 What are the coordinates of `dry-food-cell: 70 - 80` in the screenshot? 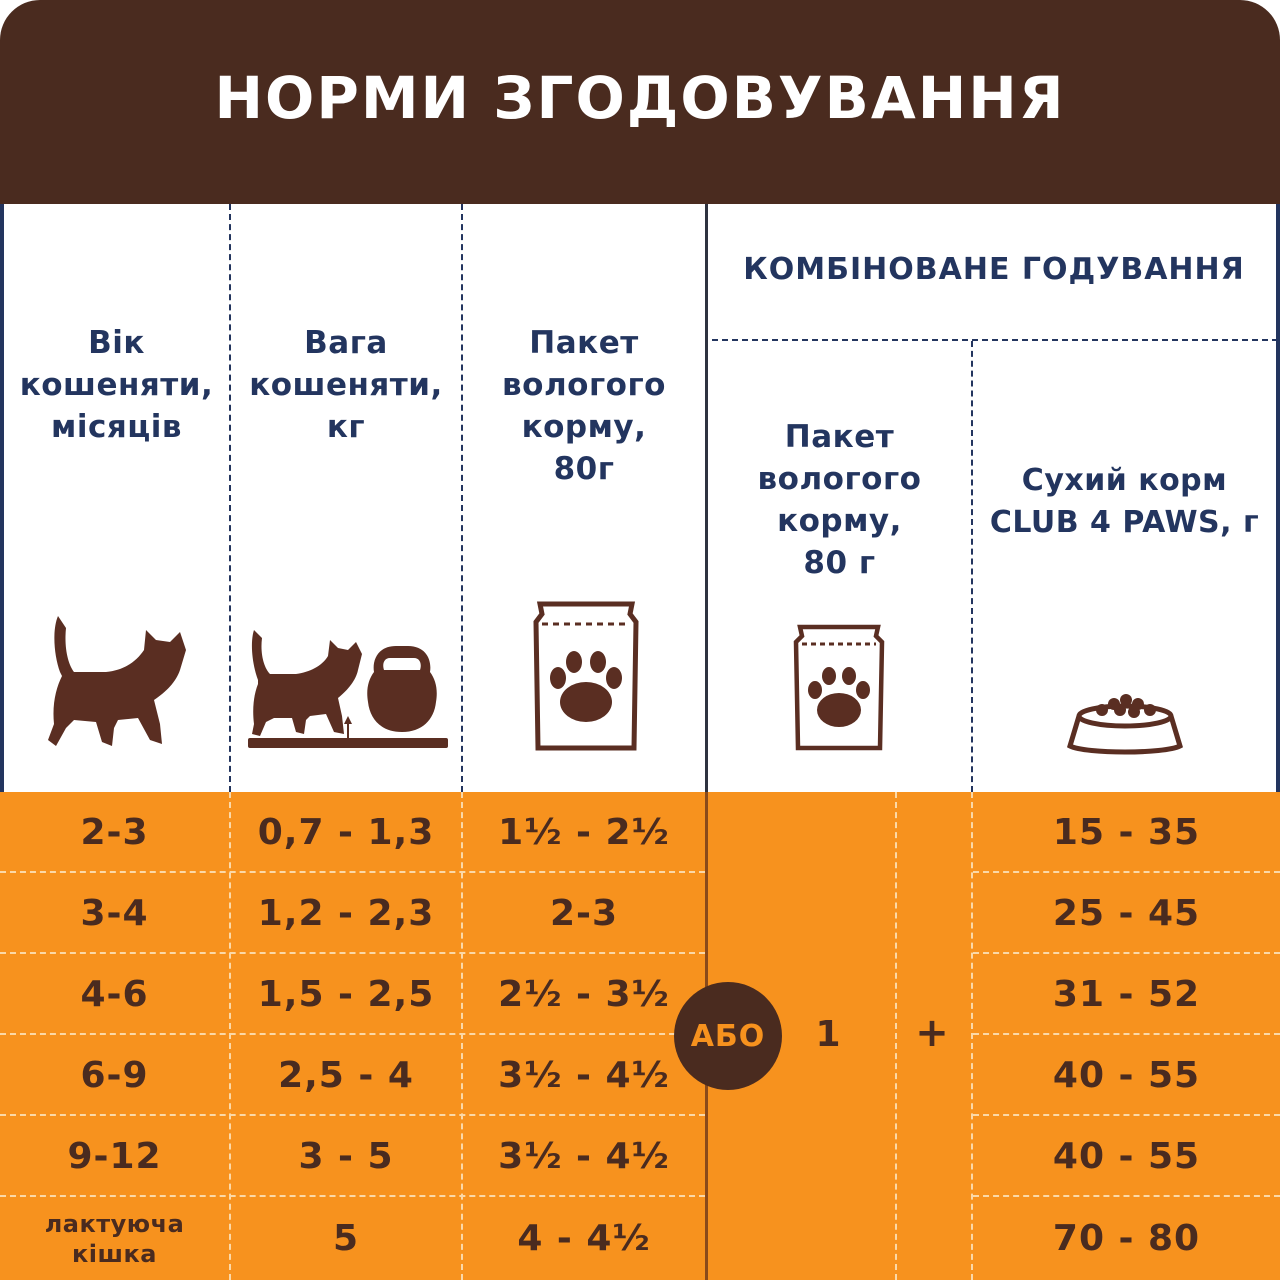 It's located at (1126, 1238).